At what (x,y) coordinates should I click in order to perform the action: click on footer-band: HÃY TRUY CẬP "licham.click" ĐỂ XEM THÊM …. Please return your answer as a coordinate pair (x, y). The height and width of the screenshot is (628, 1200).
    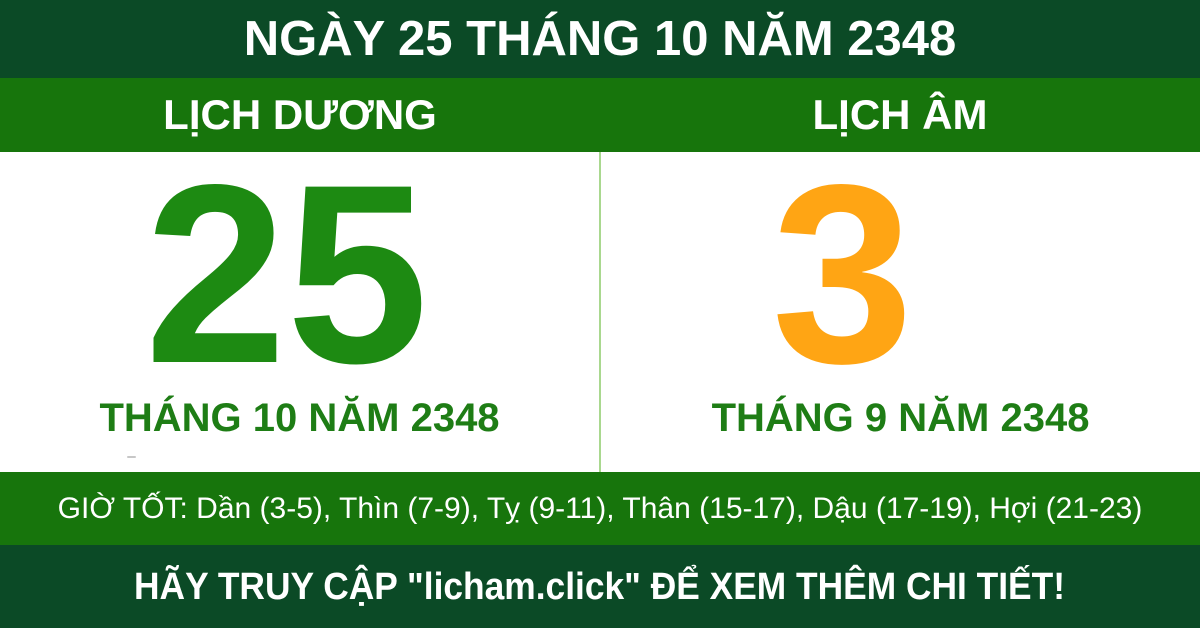
    Looking at the image, I should click on (600, 586).